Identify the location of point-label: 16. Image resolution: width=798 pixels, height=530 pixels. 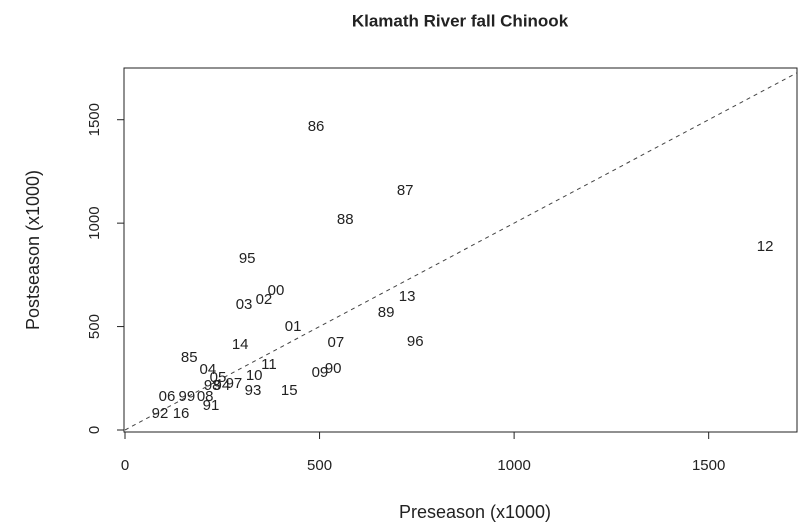
(181, 413).